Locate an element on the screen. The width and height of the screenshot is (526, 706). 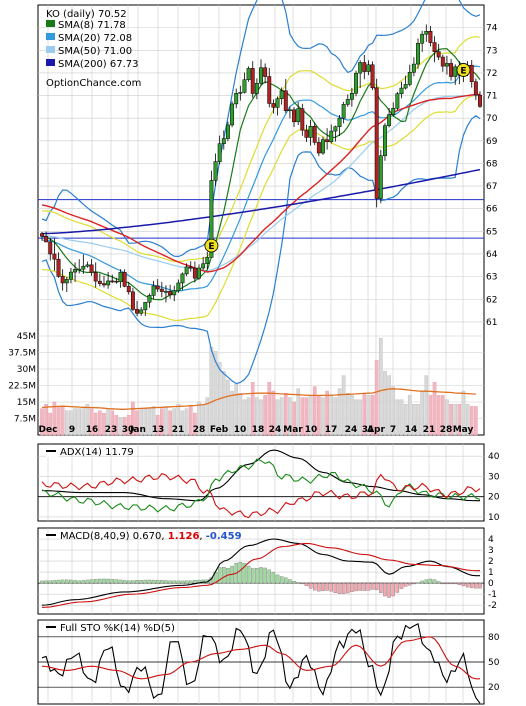
x-tick-label: 16 is located at coordinates (92, 430).